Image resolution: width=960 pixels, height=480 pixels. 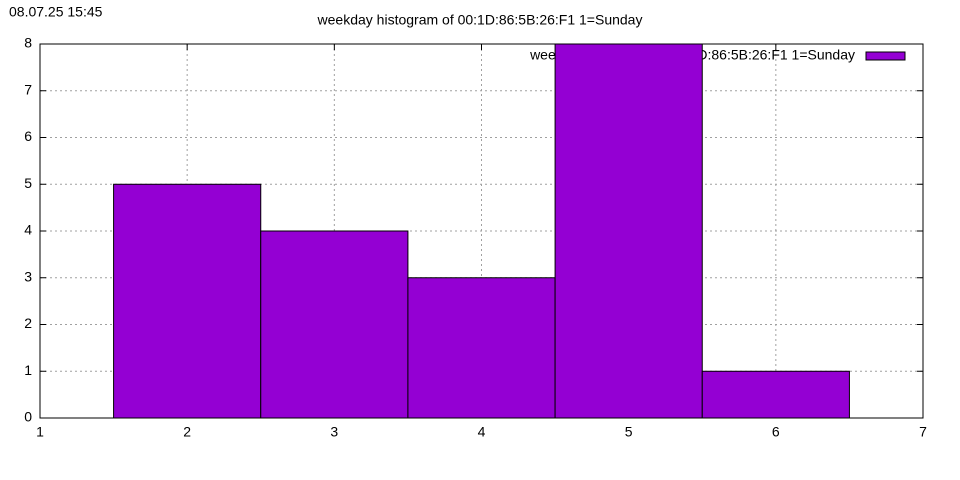 I want to click on x-tick-label: 3, so click(x=334, y=432).